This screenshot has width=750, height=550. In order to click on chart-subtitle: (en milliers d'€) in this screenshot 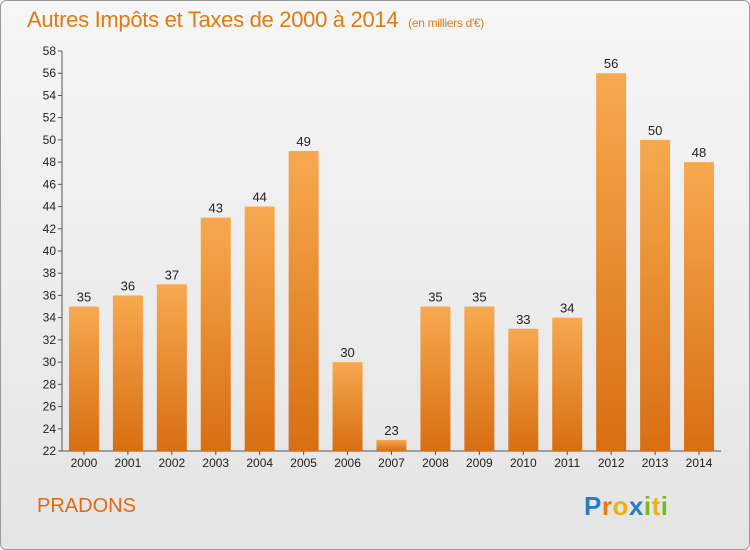, I will do `click(446, 23)`.